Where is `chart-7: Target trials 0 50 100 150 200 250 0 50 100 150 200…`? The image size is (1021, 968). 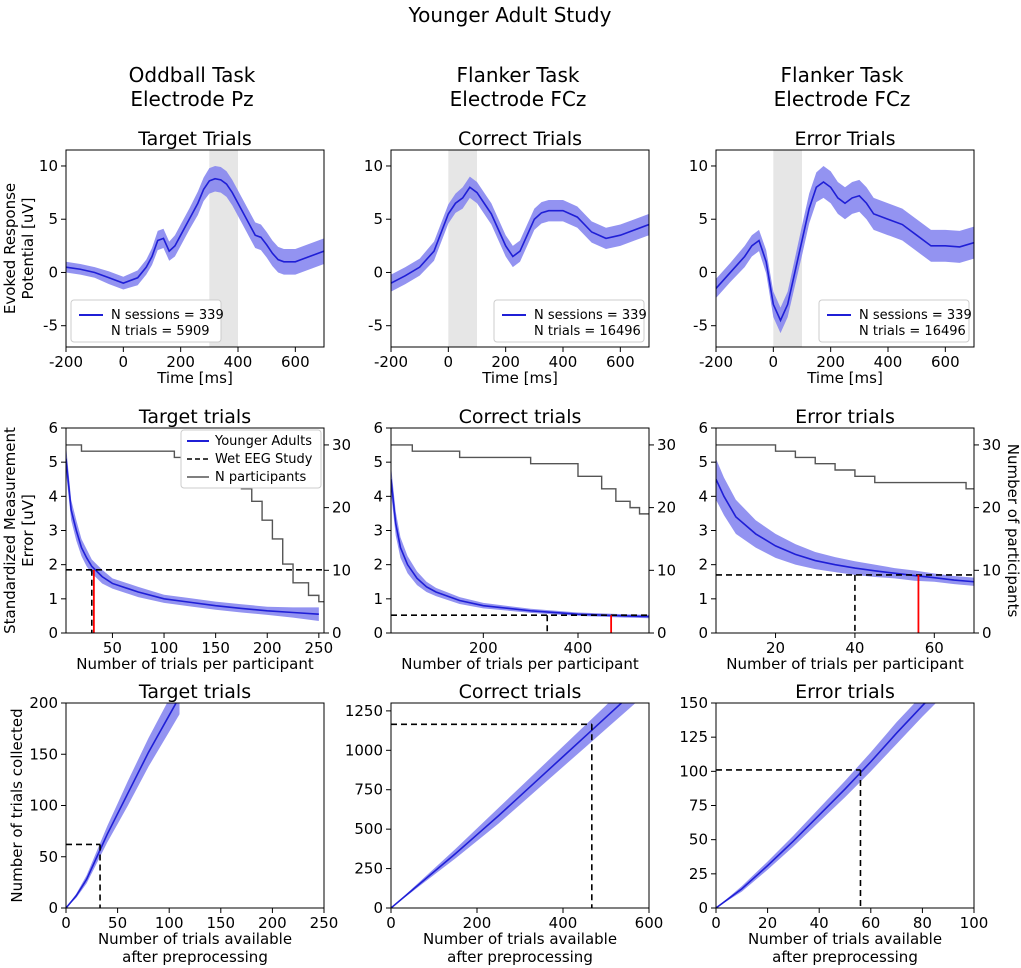 chart-7: Target trials 0 50 100 150 200 250 0 50 100 150 200… is located at coordinates (173, 823).